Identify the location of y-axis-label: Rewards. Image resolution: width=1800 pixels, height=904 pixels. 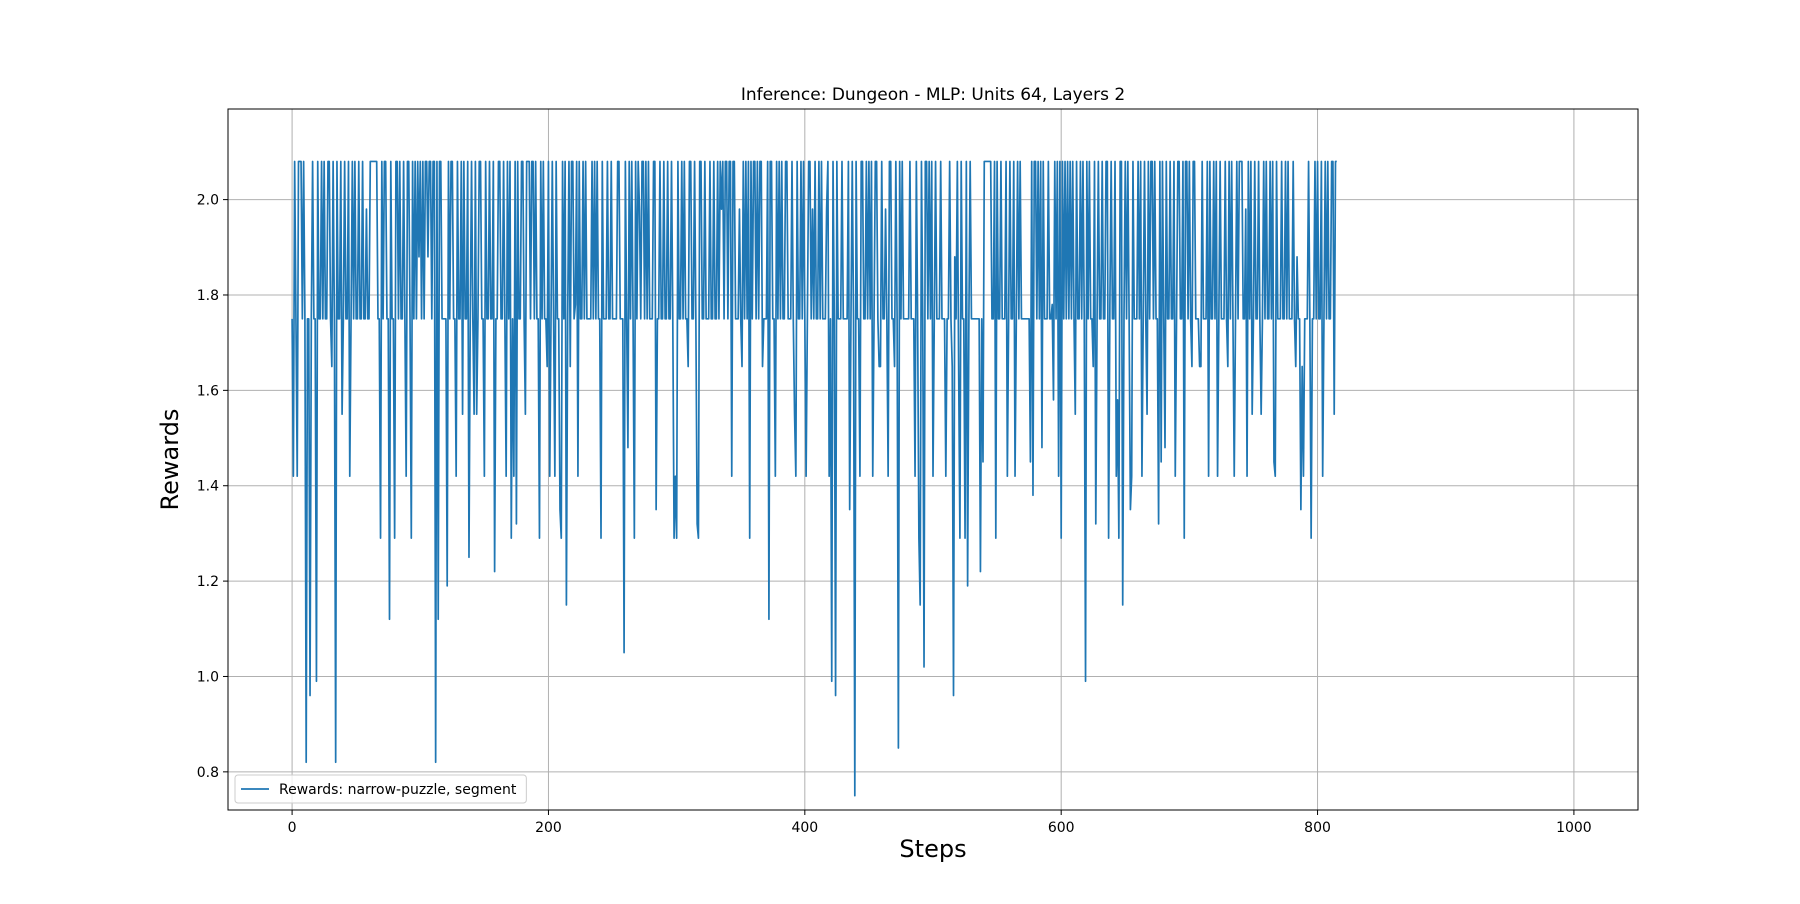
(170, 460).